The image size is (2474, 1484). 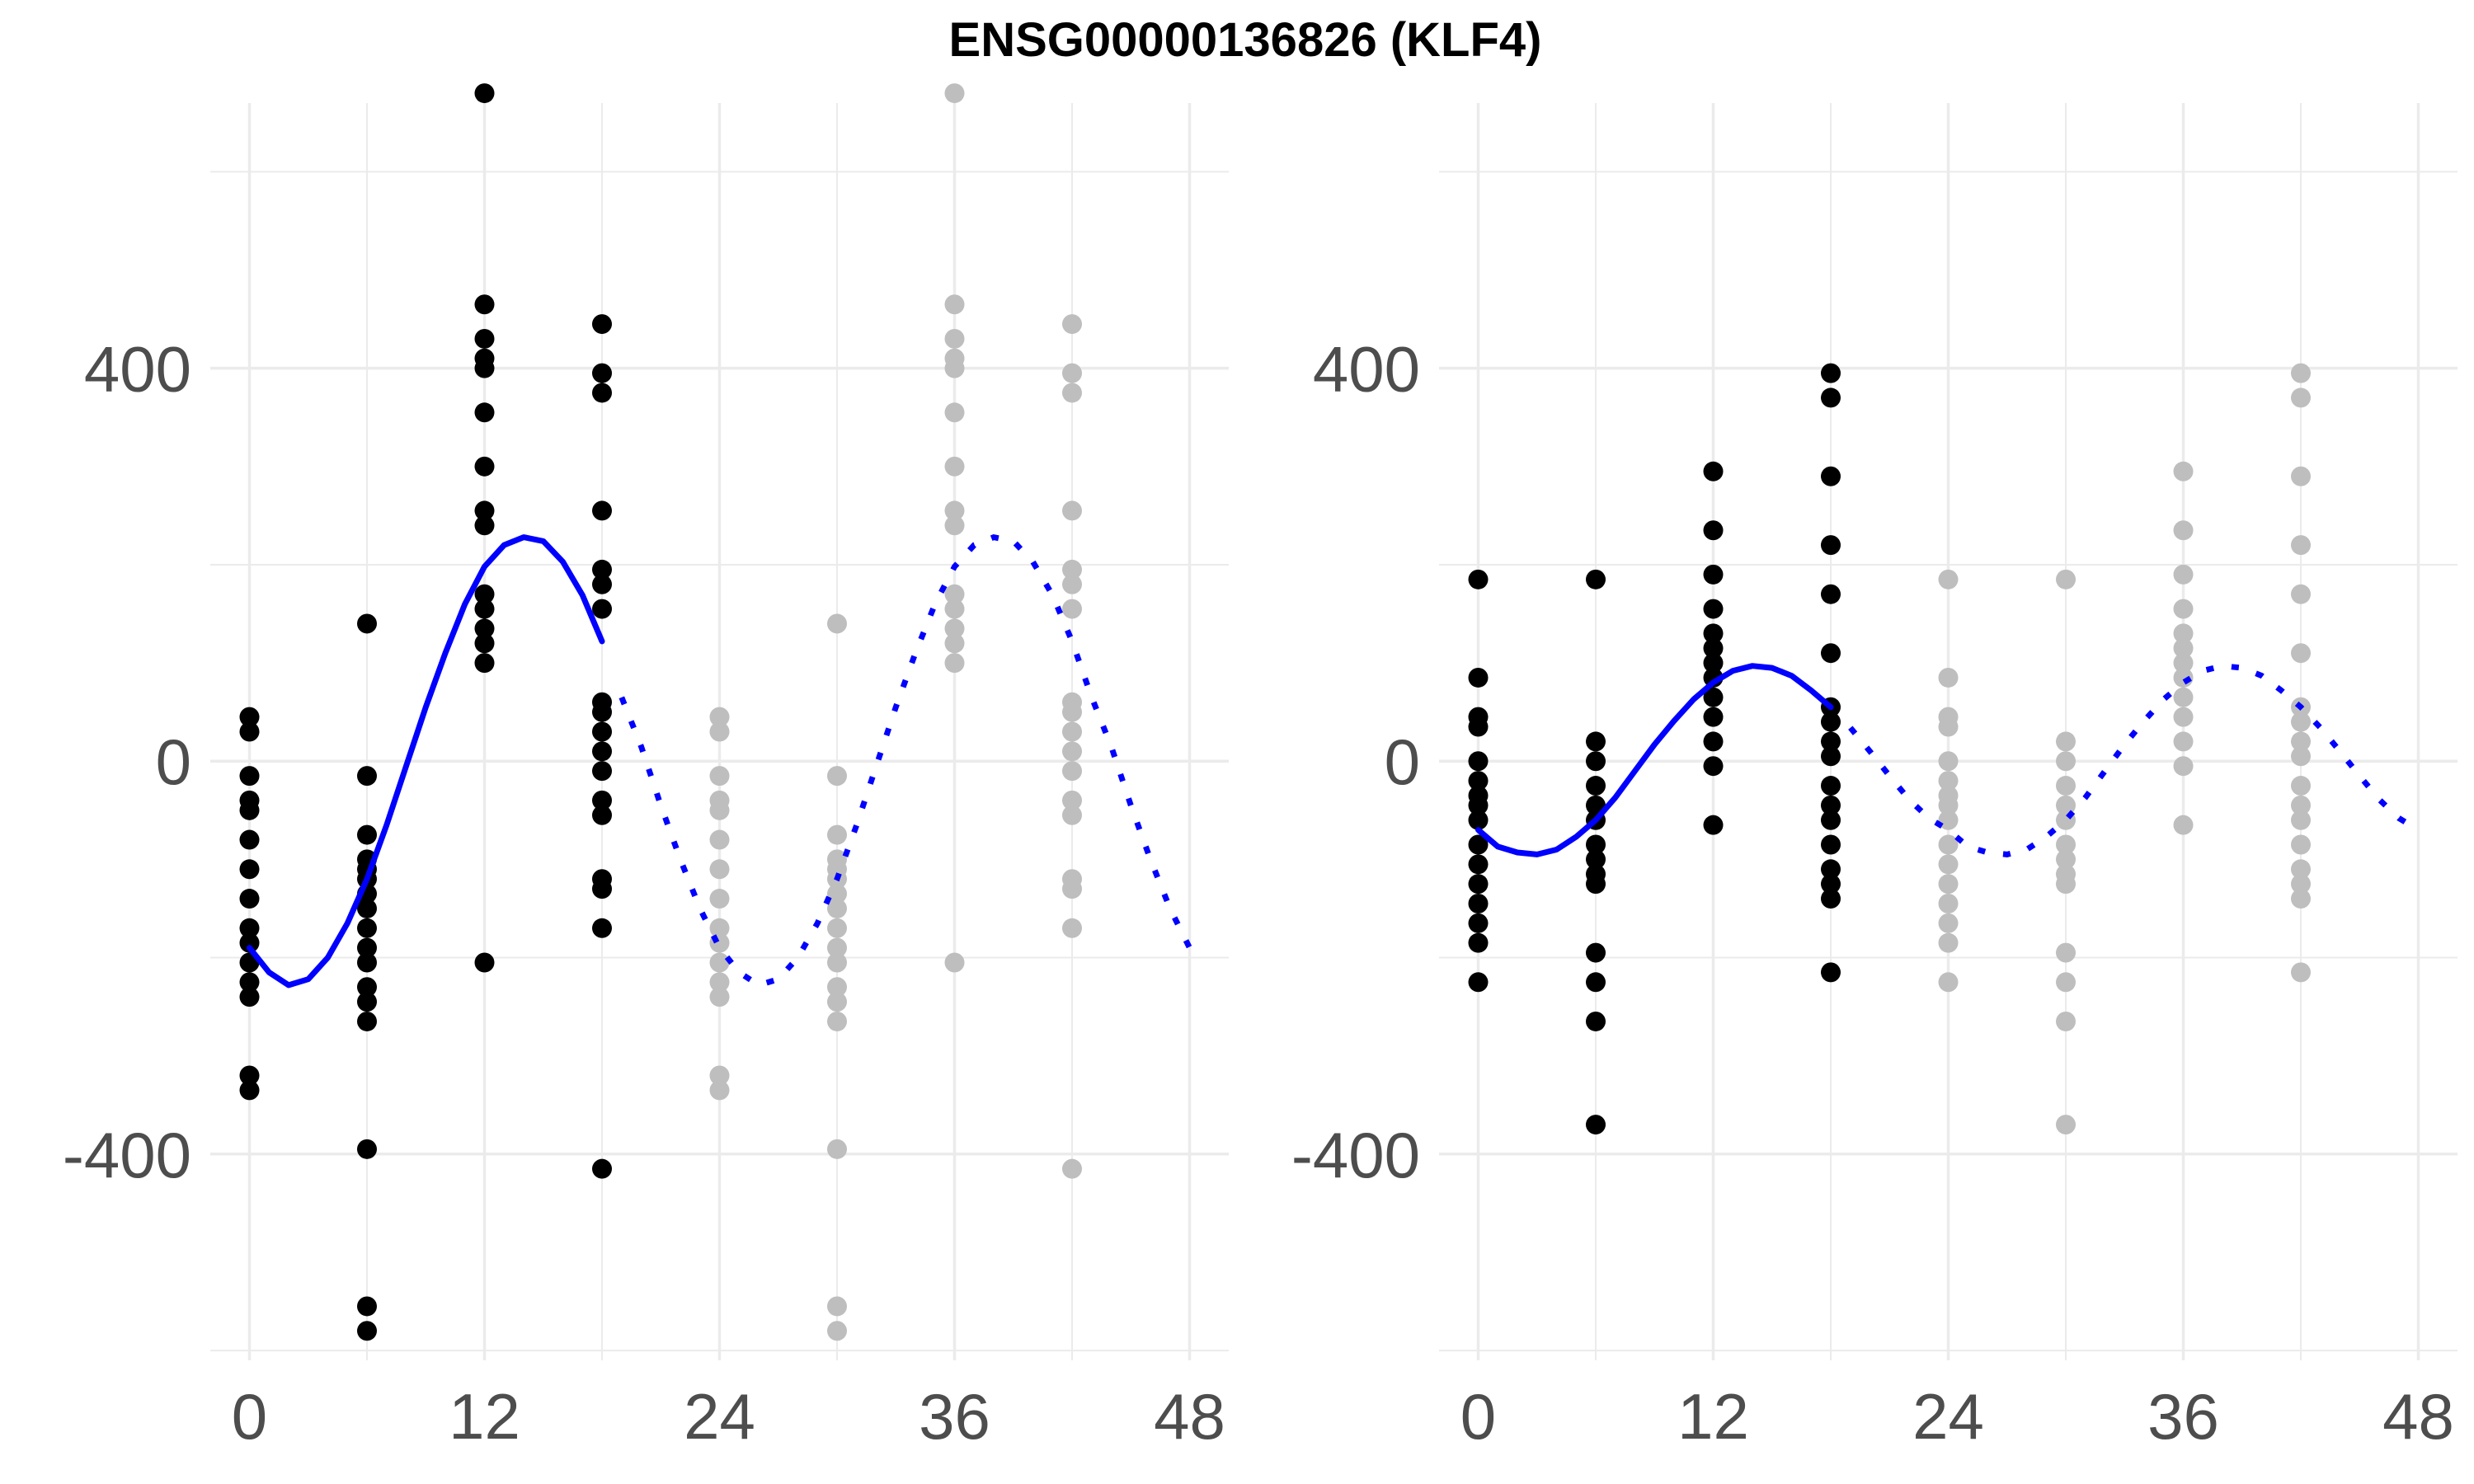 What do you see at coordinates (484, 1416) in the screenshot?
I see `x-tick-label: 12` at bounding box center [484, 1416].